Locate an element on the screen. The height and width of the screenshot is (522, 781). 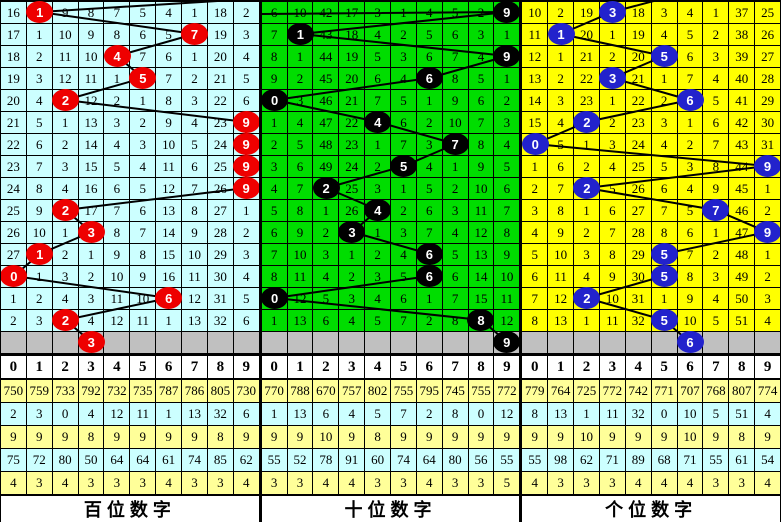
stat-cell: 779 is located at coordinates (535, 391).